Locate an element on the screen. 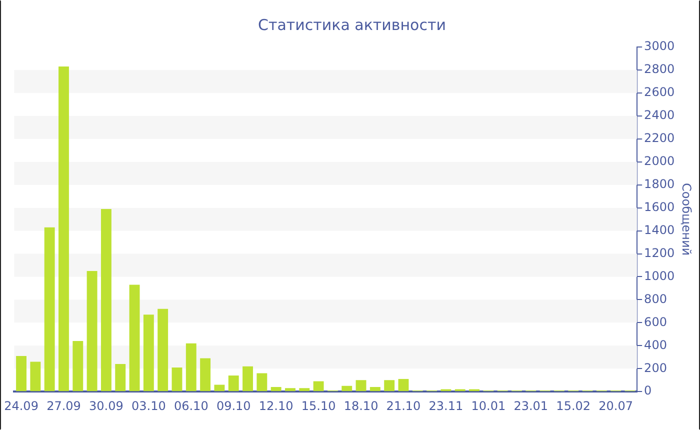 The width and height of the screenshot is (700, 430). y-tick-label: 200 is located at coordinates (655, 367).